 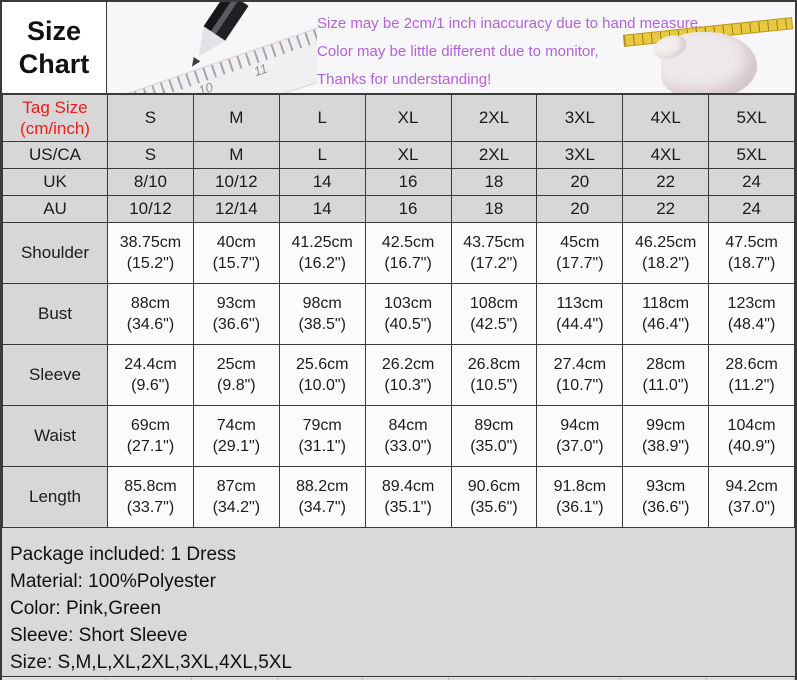 I want to click on cell-au-3XL: 20, so click(x=580, y=209).